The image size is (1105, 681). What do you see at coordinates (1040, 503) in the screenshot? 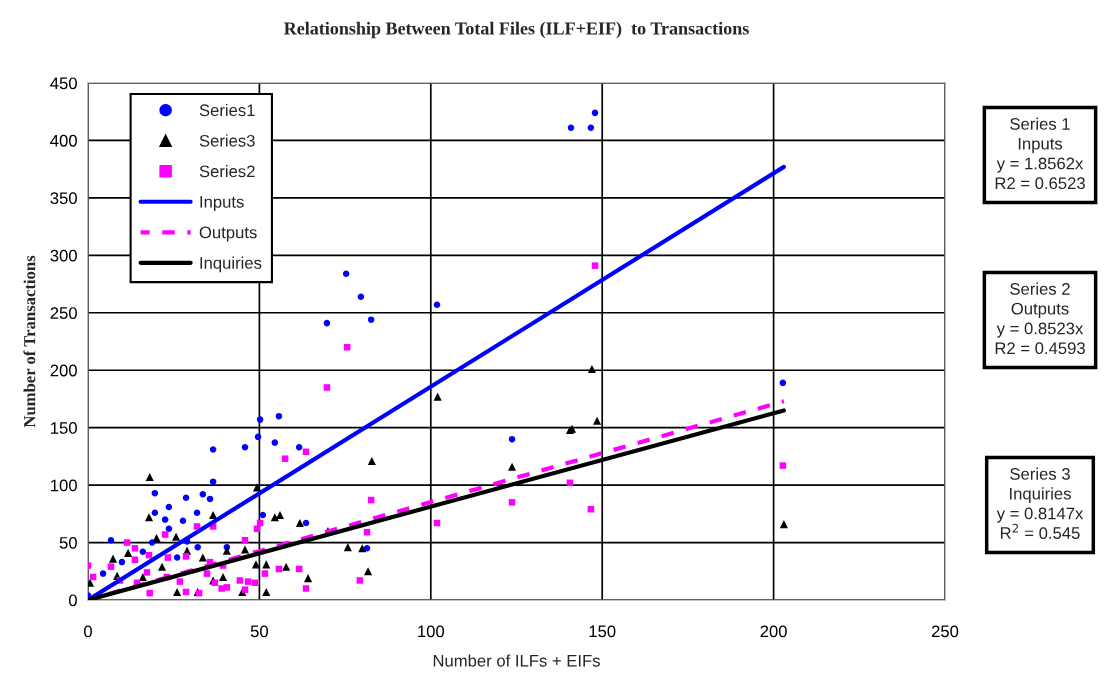
I see `text: Series 3 Inquiries y = 0.8147x R$^{2}$ = 0.545` at bounding box center [1040, 503].